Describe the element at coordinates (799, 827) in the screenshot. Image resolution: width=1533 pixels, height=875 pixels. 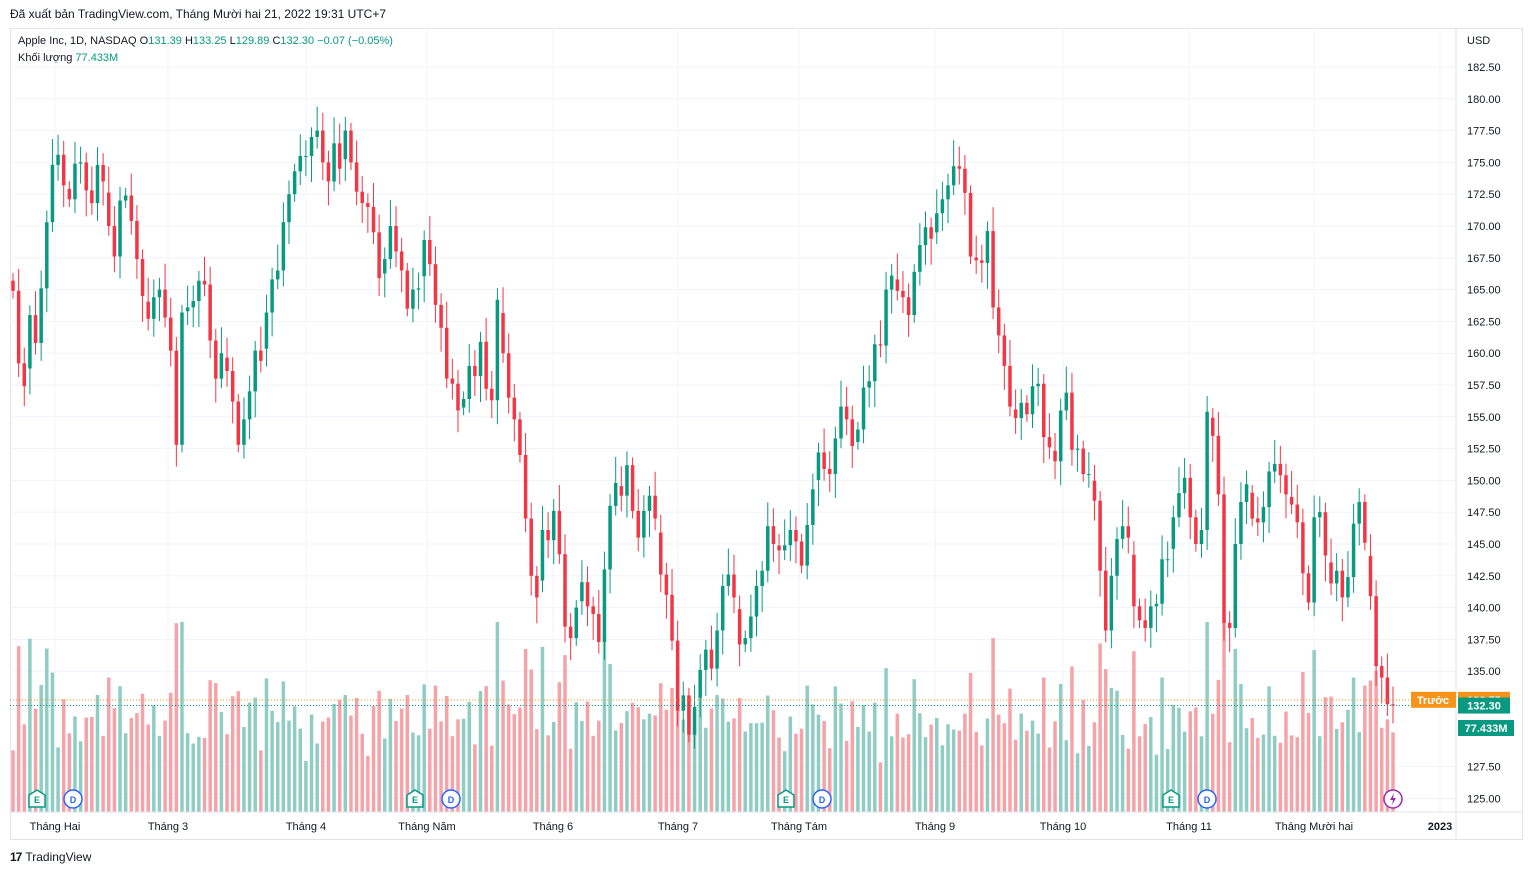
I see `time-tick-label: Tháng Tám` at that location.